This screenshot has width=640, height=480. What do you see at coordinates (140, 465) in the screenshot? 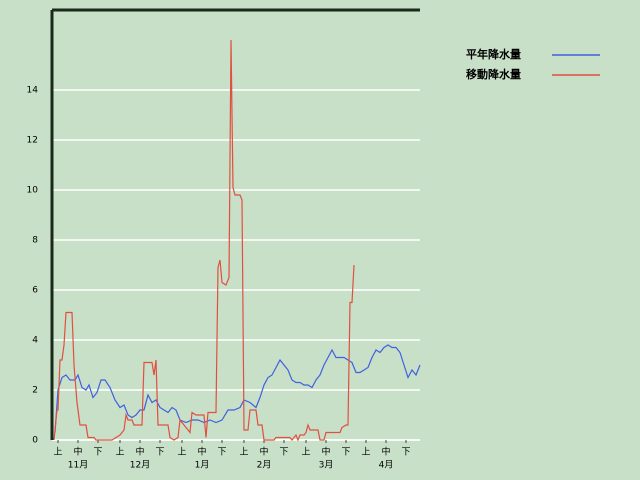
I see `month-label: 12月` at bounding box center [140, 465].